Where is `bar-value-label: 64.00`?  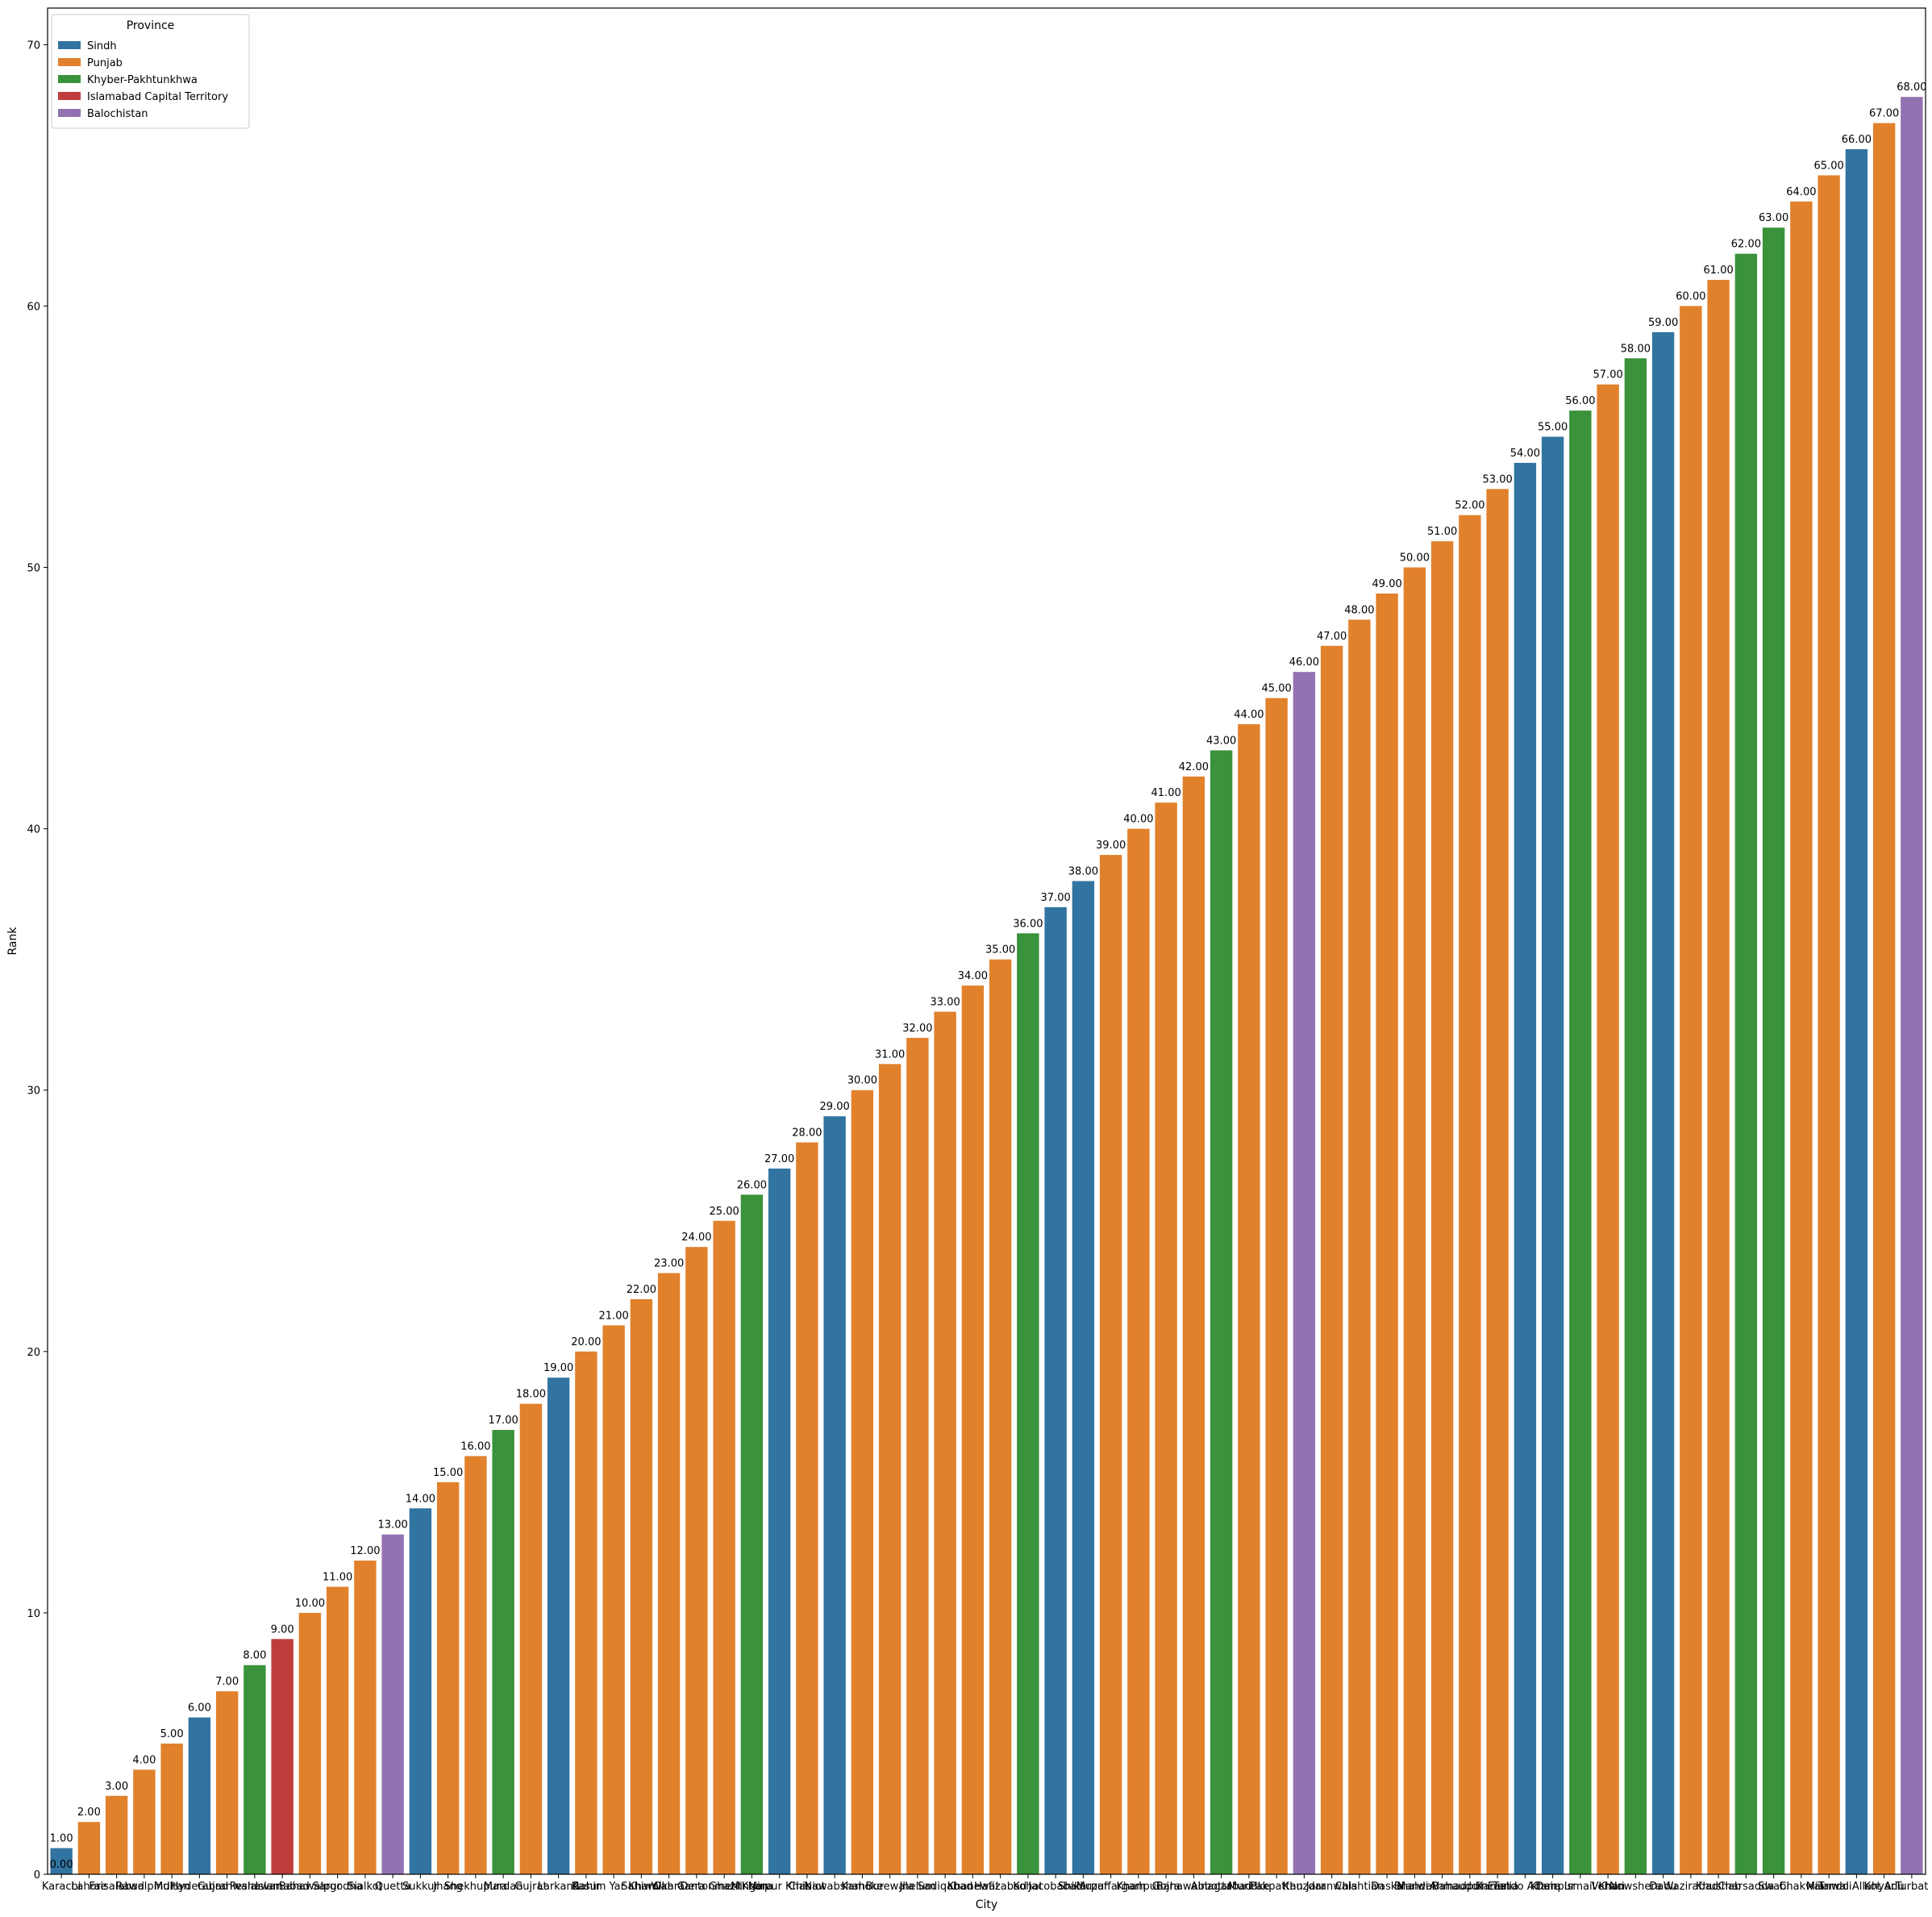 bar-value-label: 64.00 is located at coordinates (1801, 192).